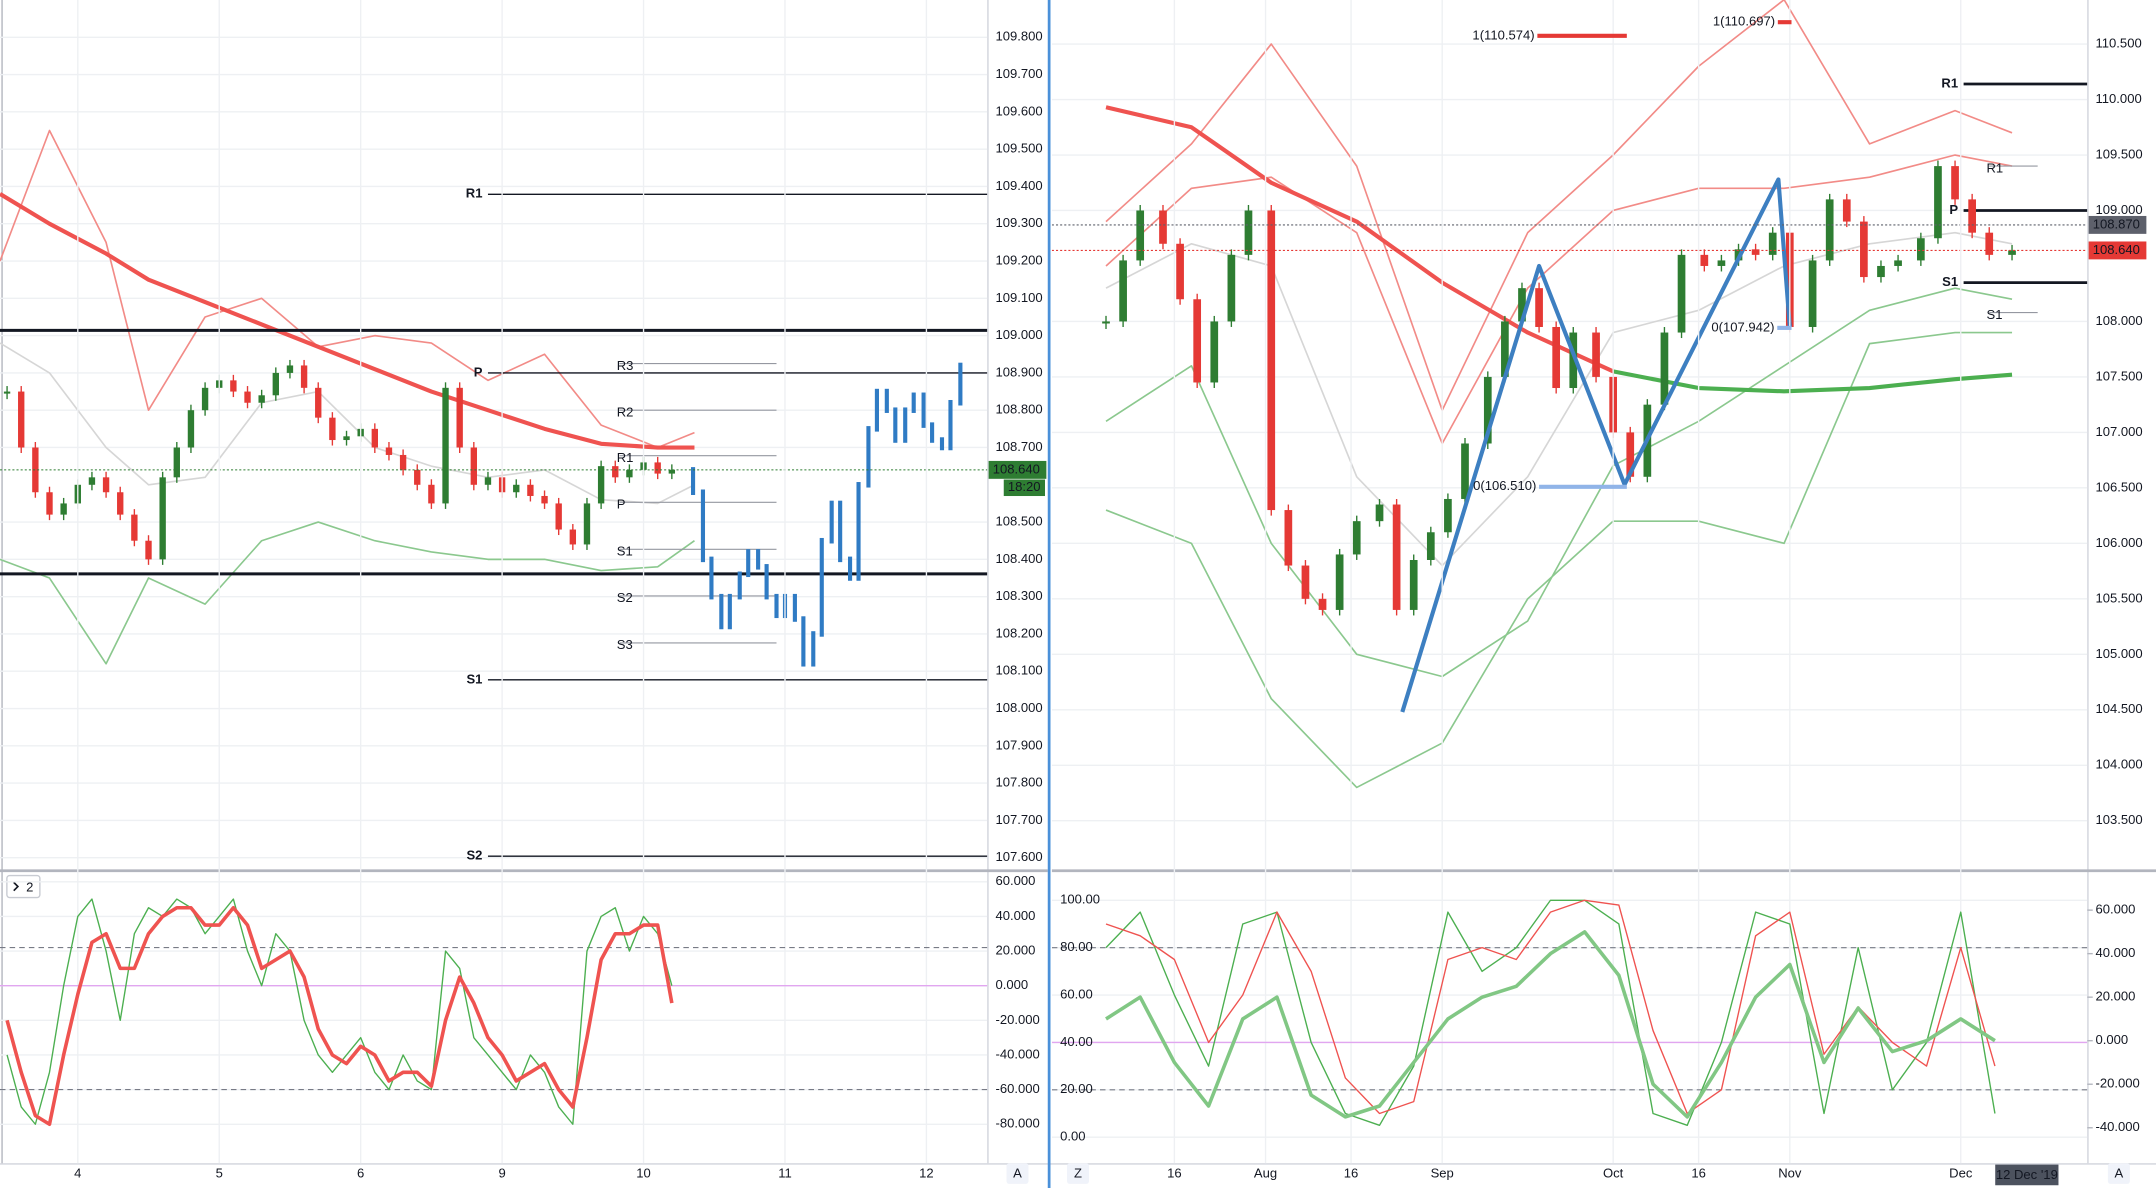 The height and width of the screenshot is (1188, 2156). I want to click on countdown-tag, so click(1024, 488).